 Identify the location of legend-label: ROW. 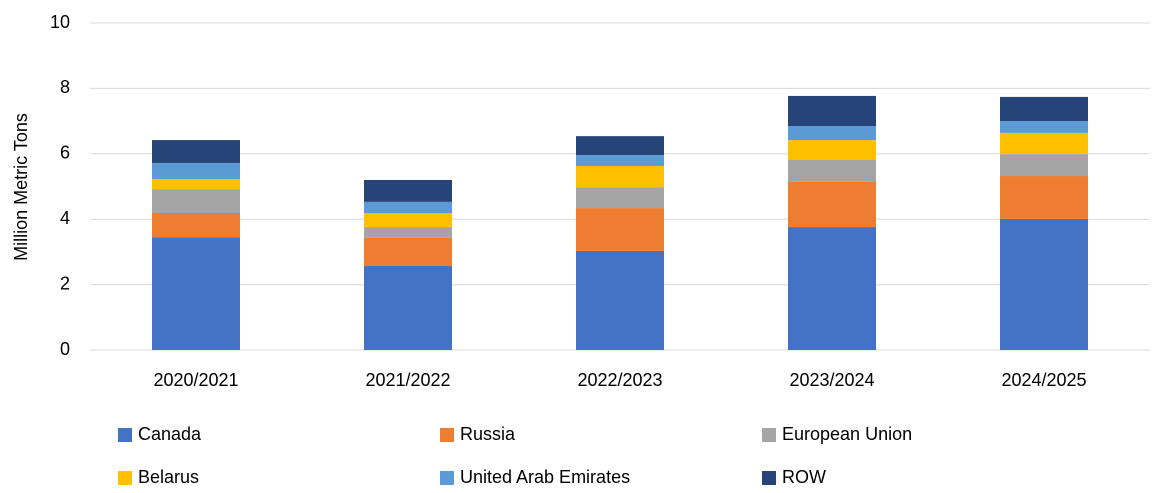
(804, 477).